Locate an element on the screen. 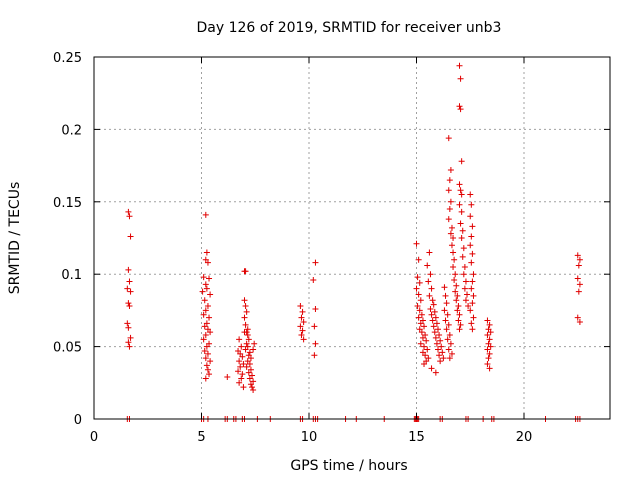 This screenshot has width=640, height=480. y-tick-labels: 0 0.05 0.1 0.15 0.2 0.25 is located at coordinates (67, 239).